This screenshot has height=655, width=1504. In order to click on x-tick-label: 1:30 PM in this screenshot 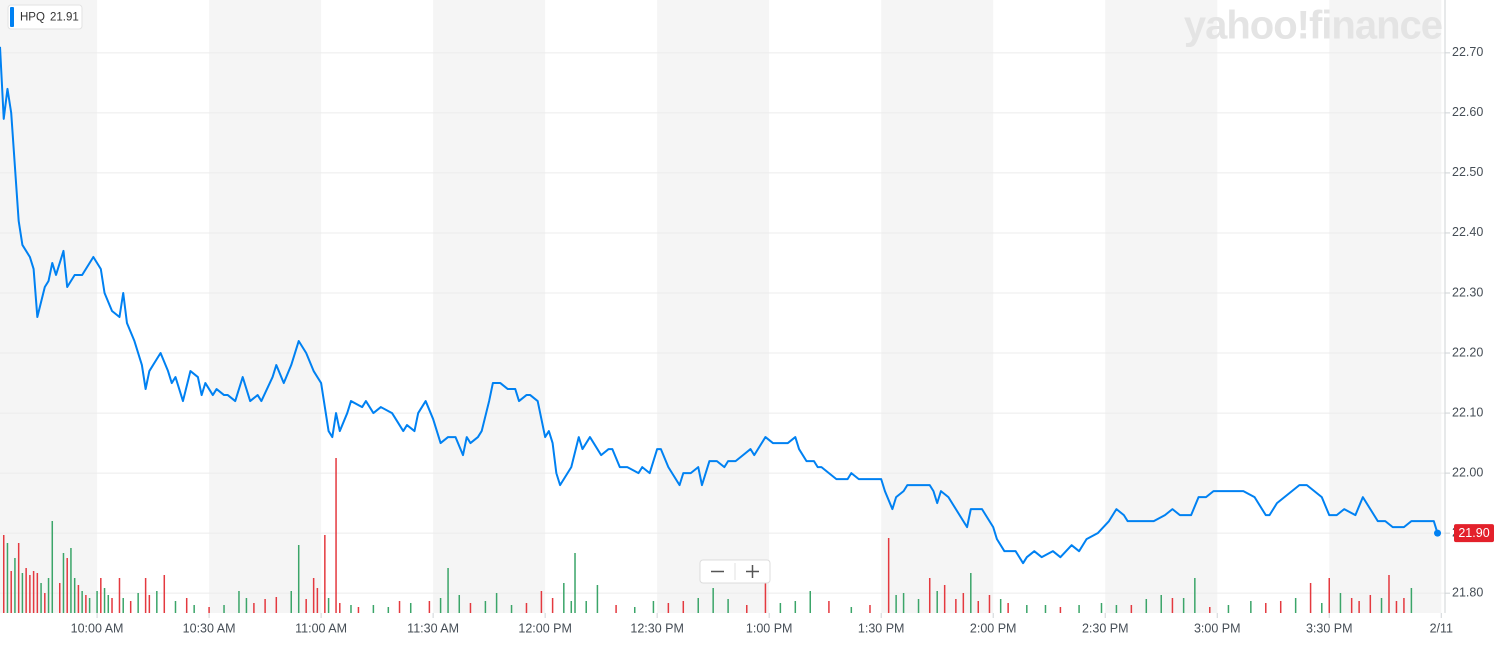, I will do `click(881, 628)`.